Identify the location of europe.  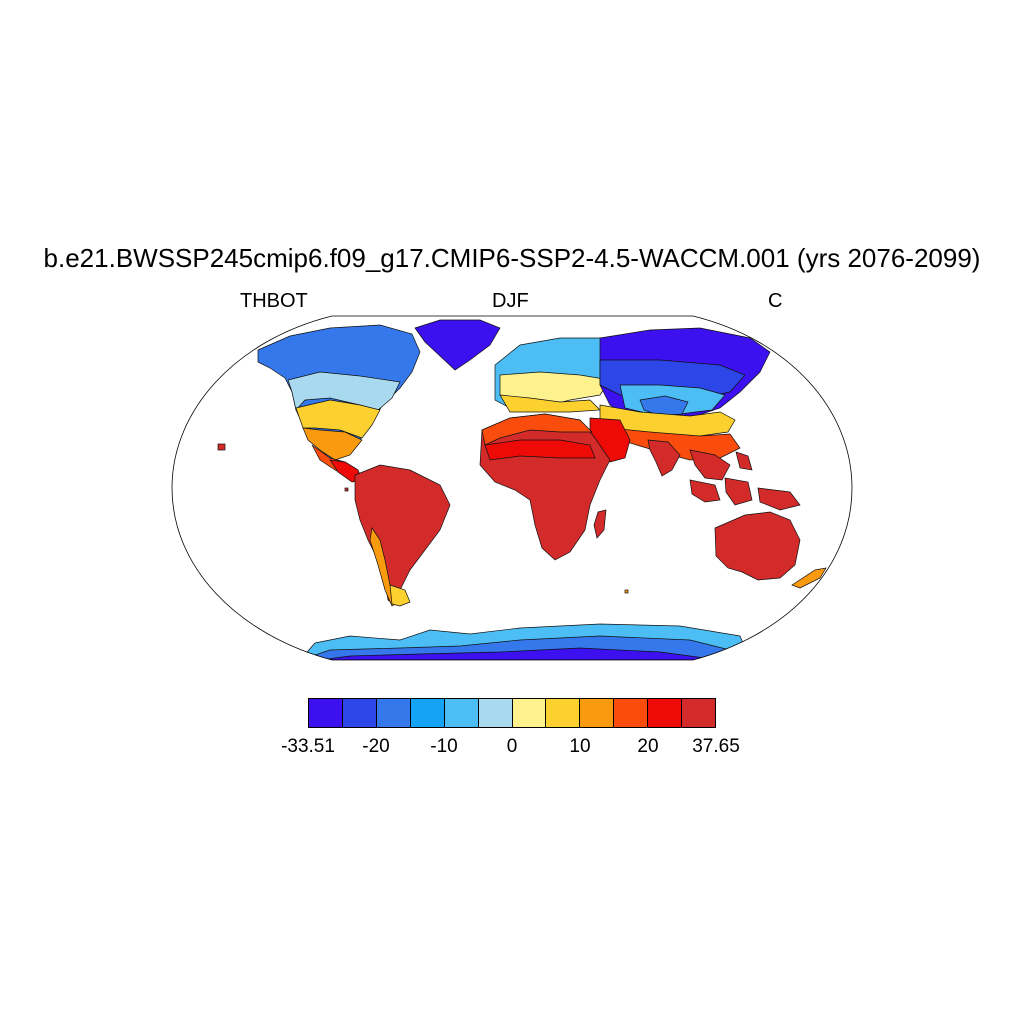
(557, 375).